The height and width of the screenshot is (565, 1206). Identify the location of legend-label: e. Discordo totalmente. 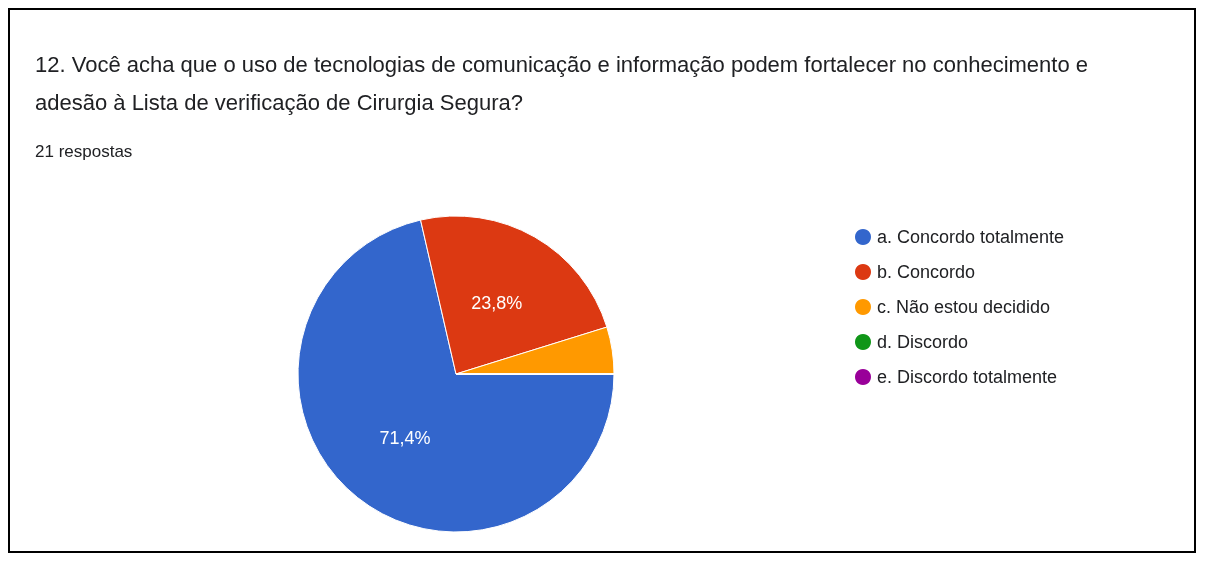
(967, 377).